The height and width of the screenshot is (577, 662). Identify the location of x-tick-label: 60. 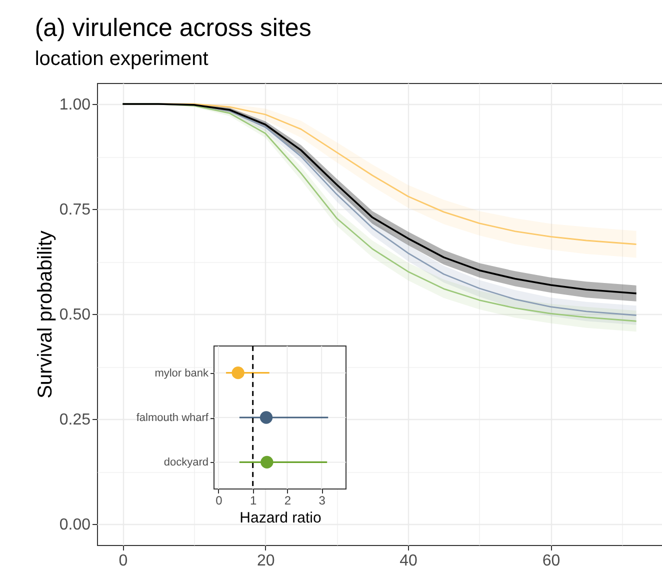
(551, 561).